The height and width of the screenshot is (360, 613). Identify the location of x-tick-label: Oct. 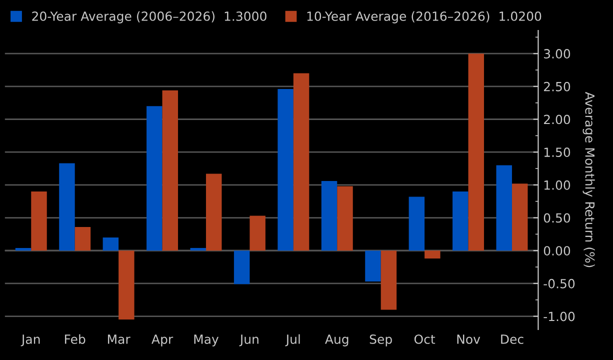
(425, 339).